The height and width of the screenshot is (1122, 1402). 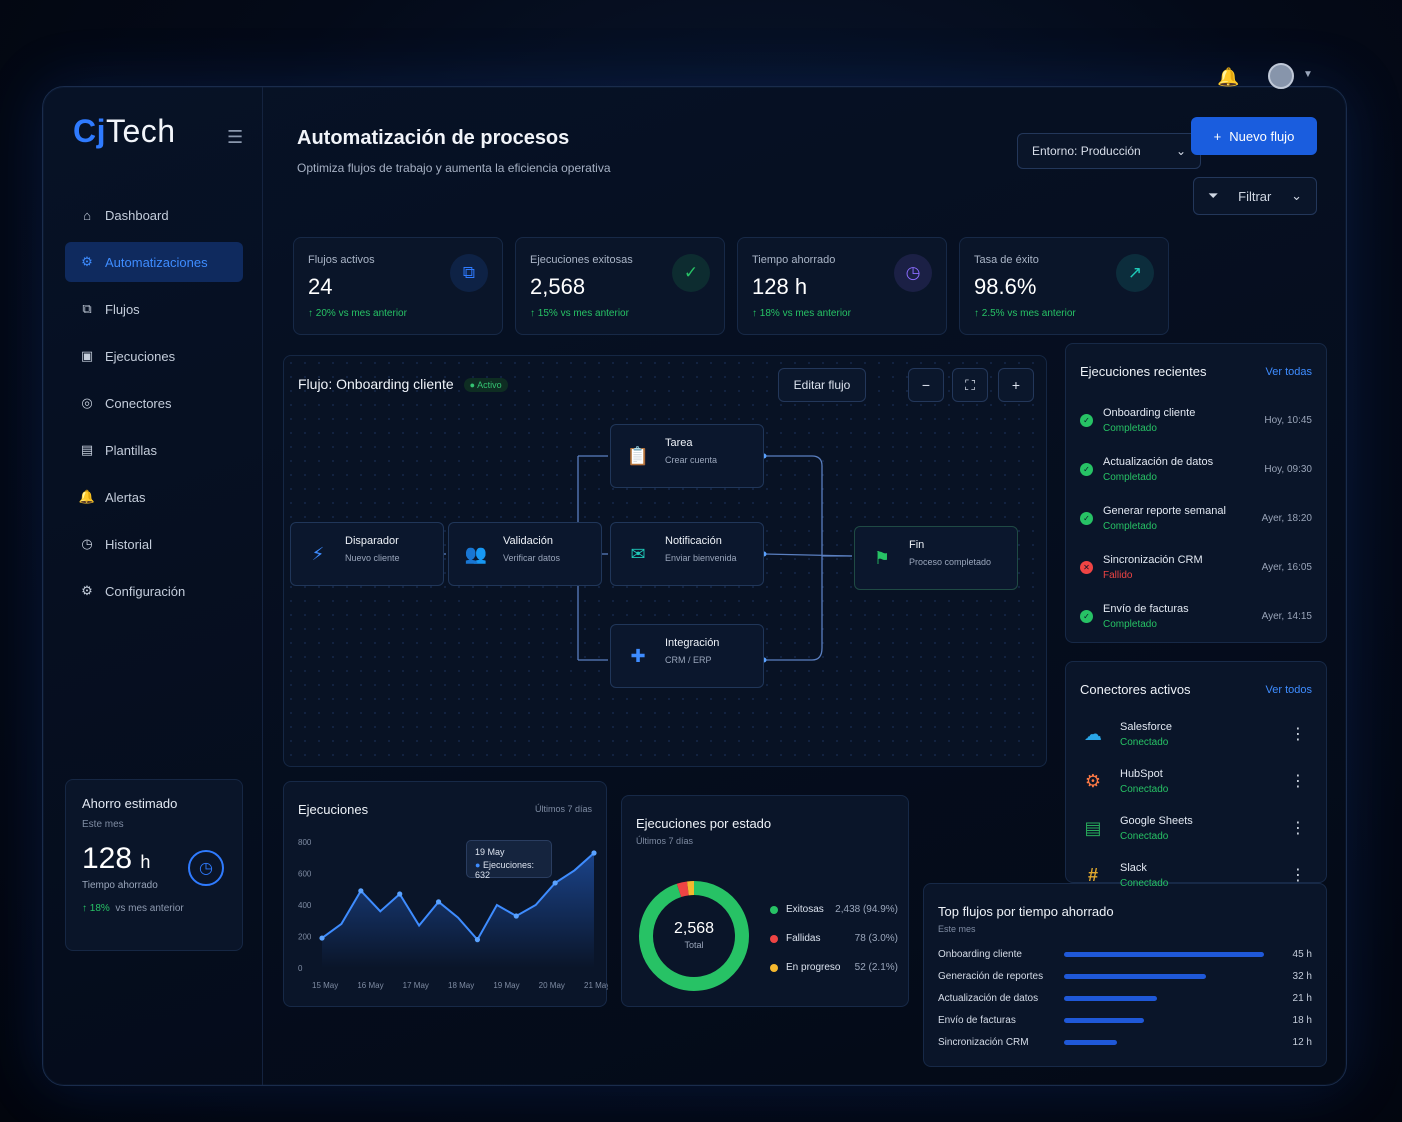 What do you see at coordinates (977, 1020) in the screenshot?
I see `top-flow-name: Envío de facturas` at bounding box center [977, 1020].